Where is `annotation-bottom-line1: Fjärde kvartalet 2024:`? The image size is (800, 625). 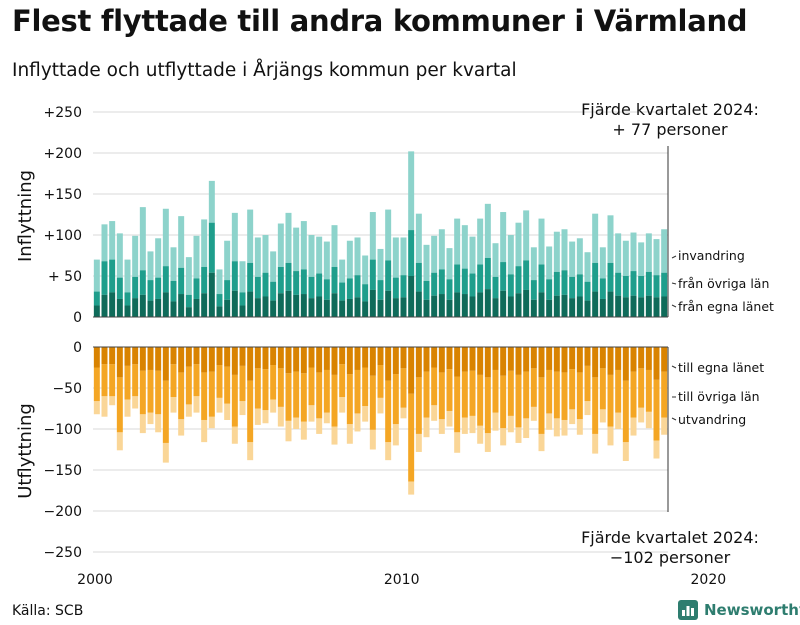
annotation-bottom-line1: Fjärde kvartalet 2024: is located at coordinates (670, 537).